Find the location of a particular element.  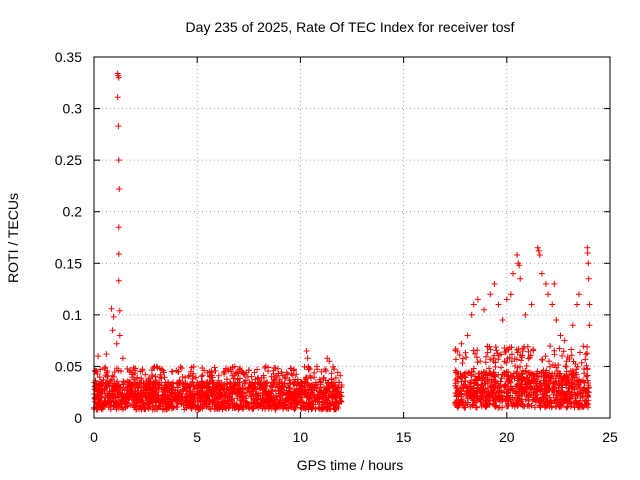

y-tick-label: 0.25 is located at coordinates (68, 160).